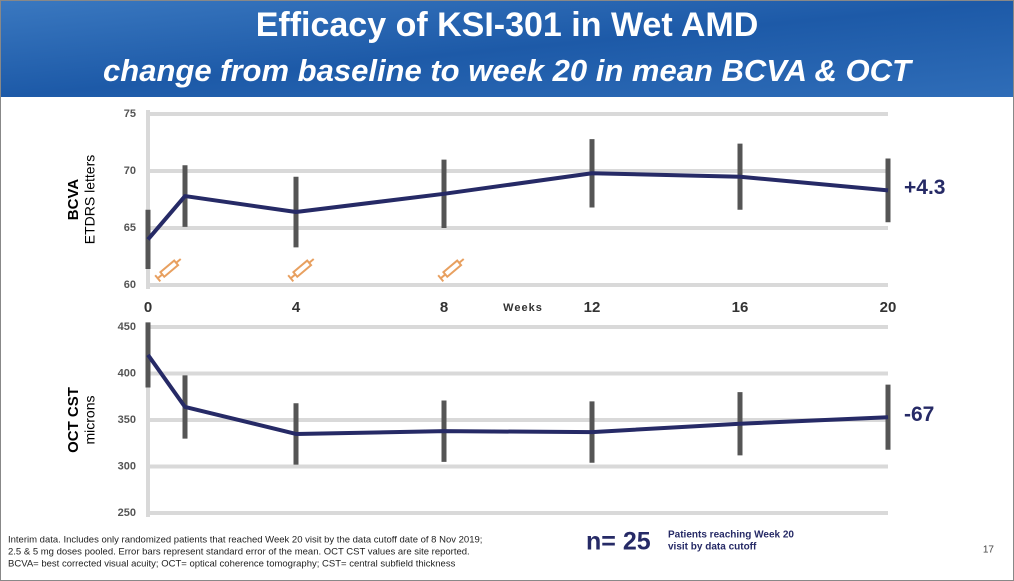 The image size is (1014, 581). I want to click on n-note: Patients reaching Week 20, so click(731, 535).